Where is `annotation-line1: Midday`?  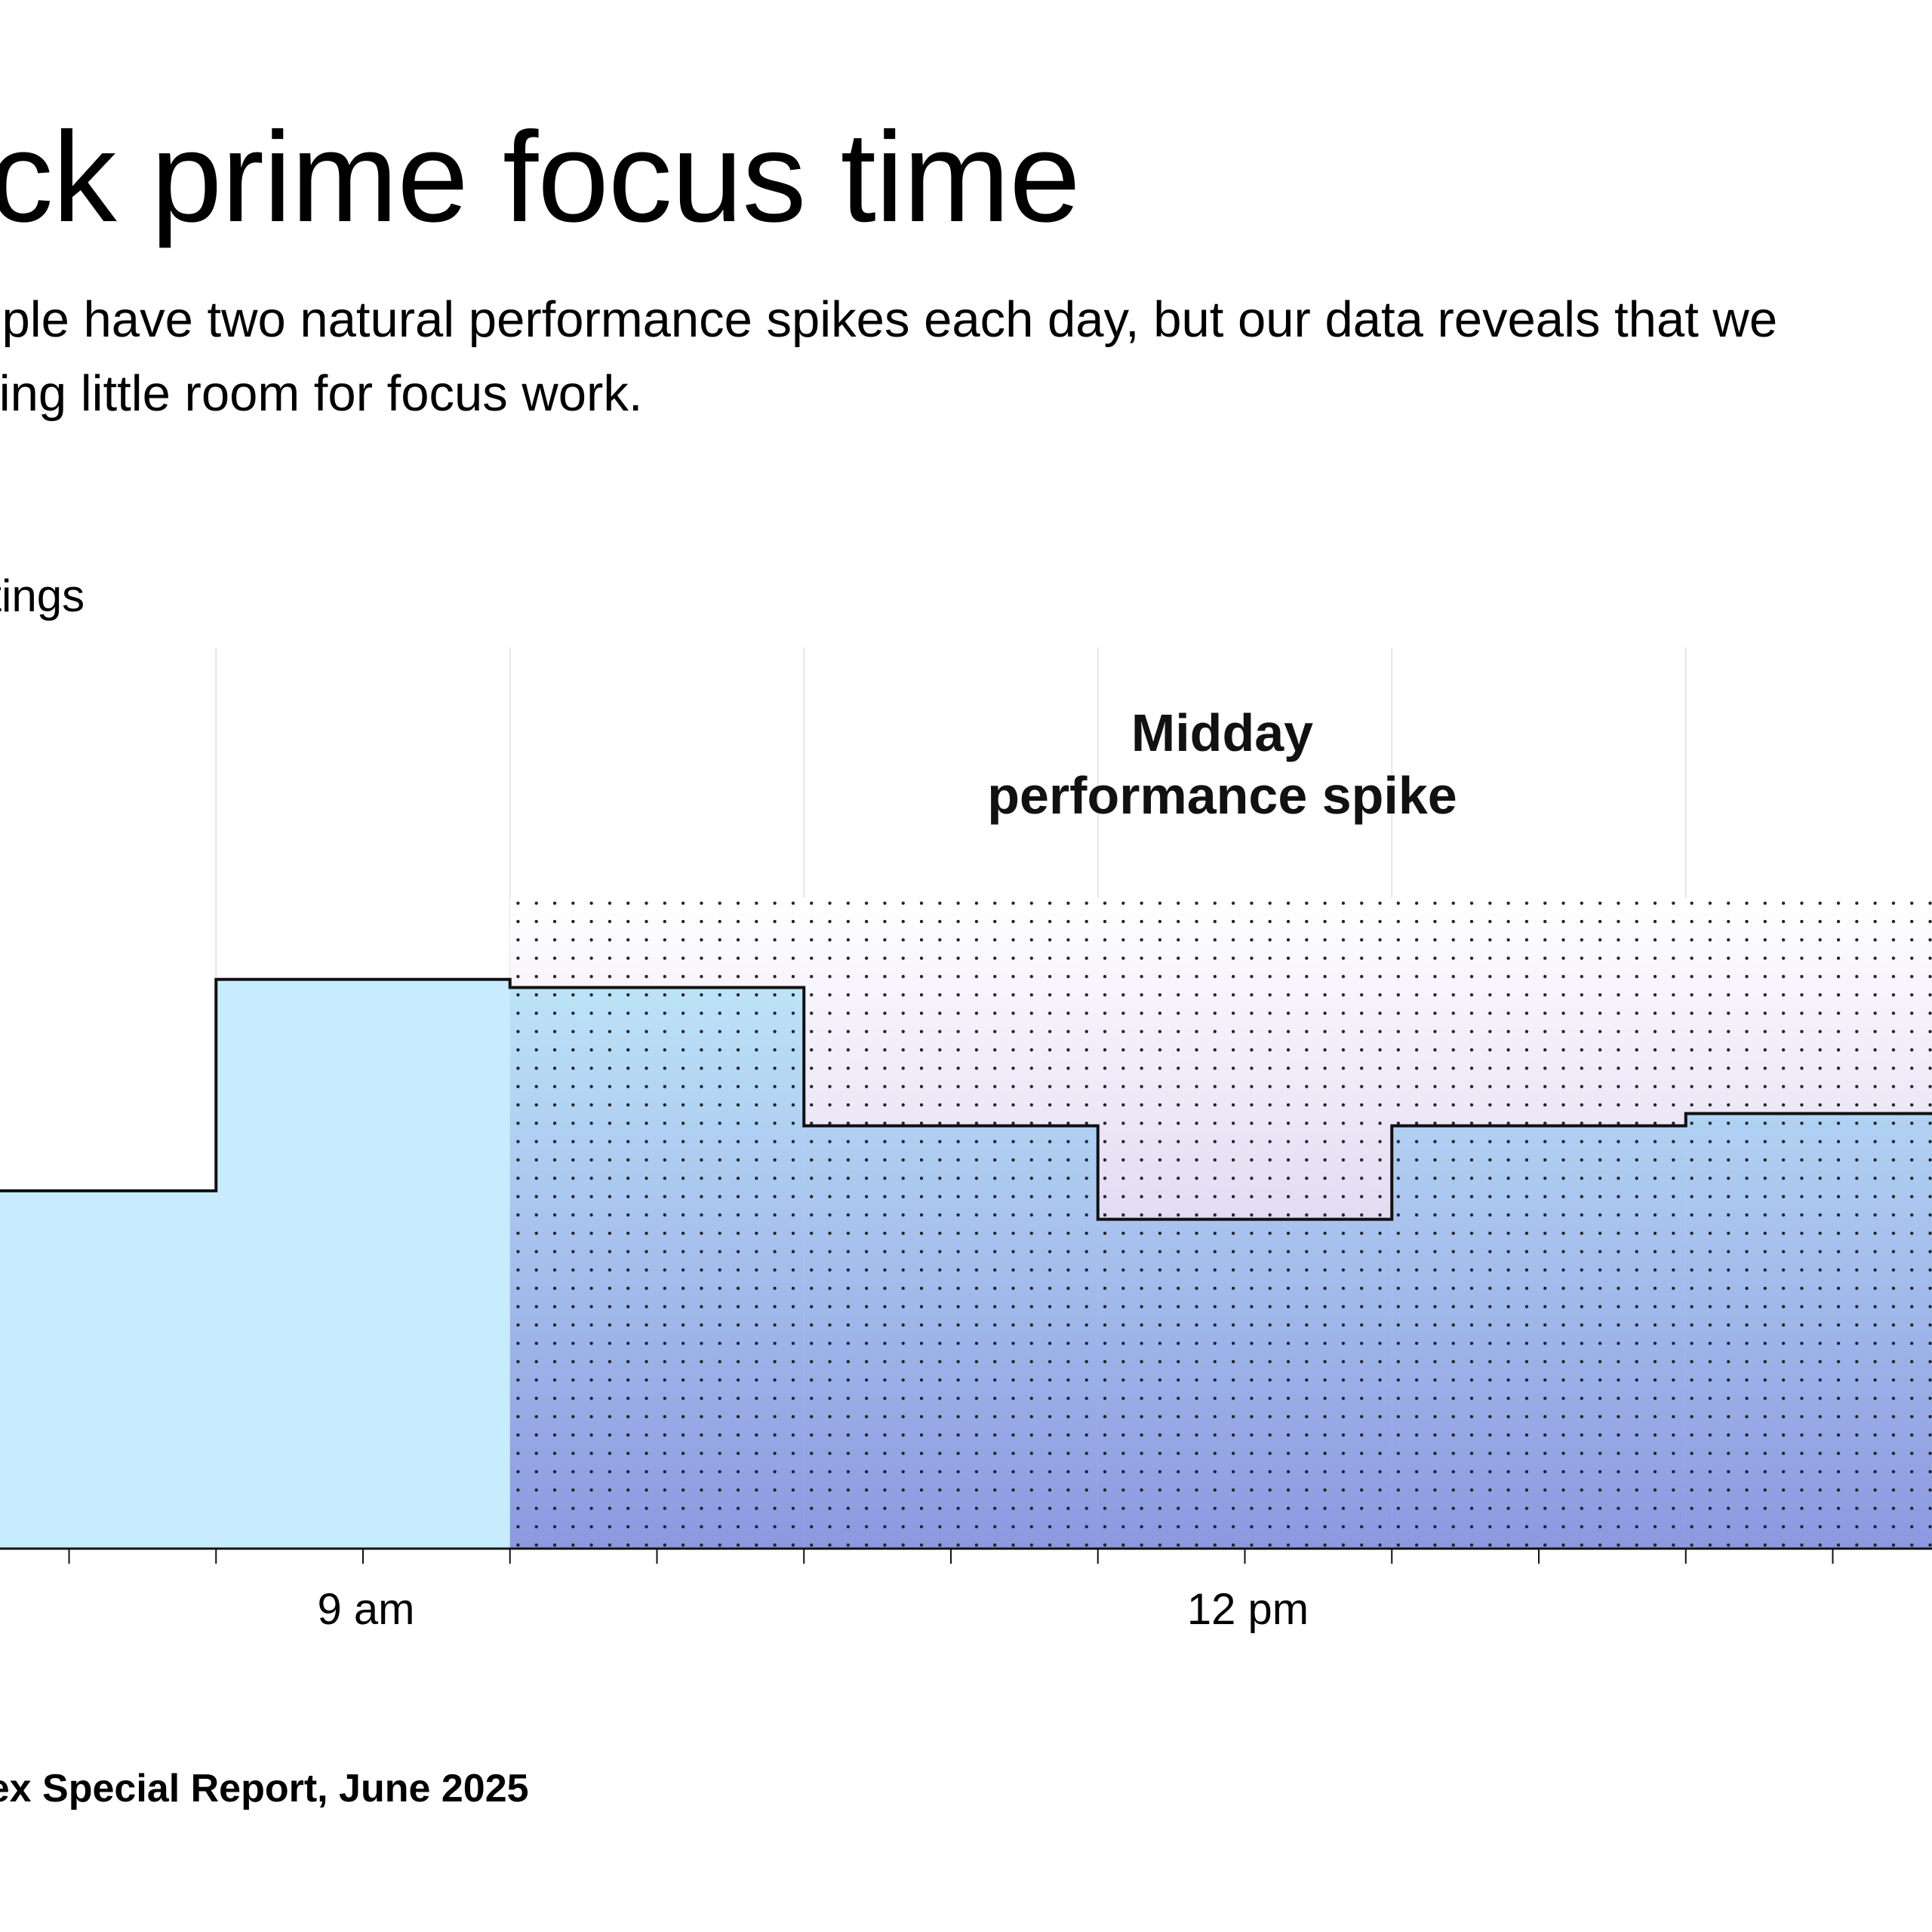
annotation-line1: Midday is located at coordinates (1222, 732).